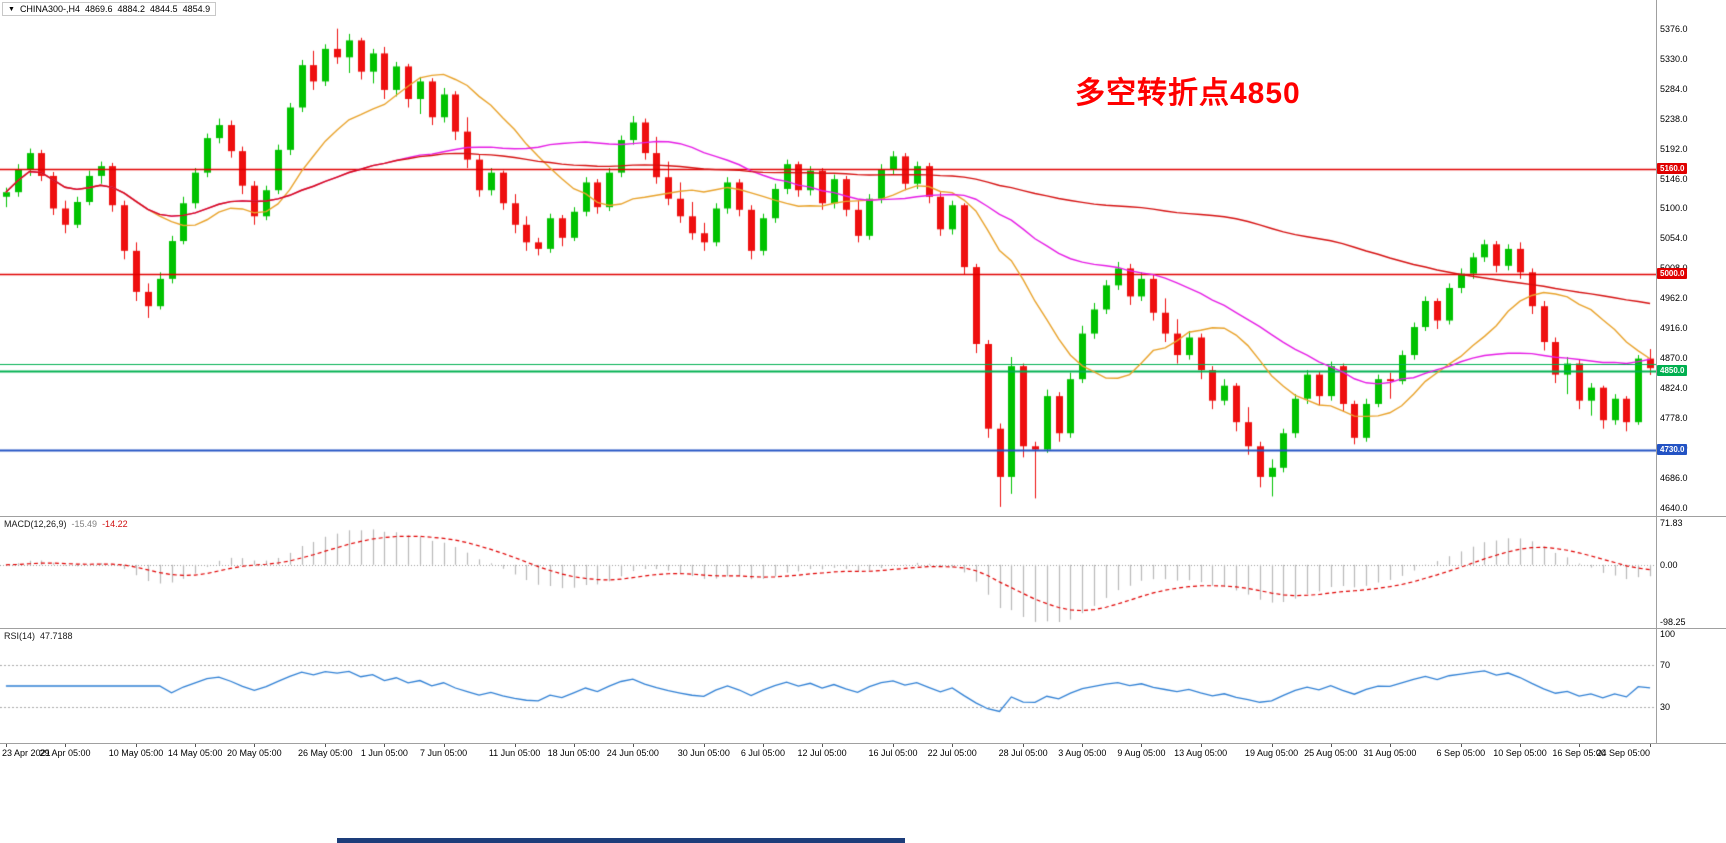  Describe the element at coordinates (115, 524) in the screenshot. I see `macd-signal-value: -14.22` at that location.